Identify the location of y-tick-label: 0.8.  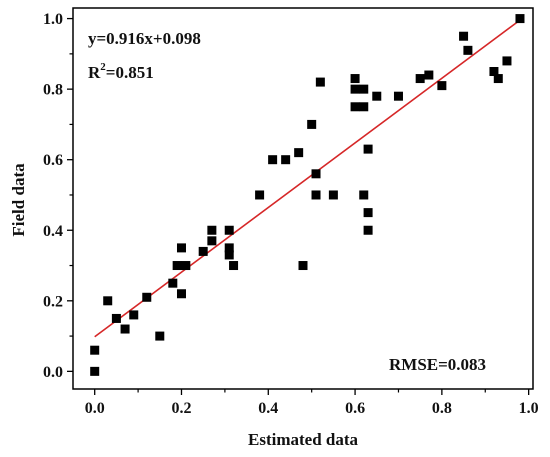
(53, 90).